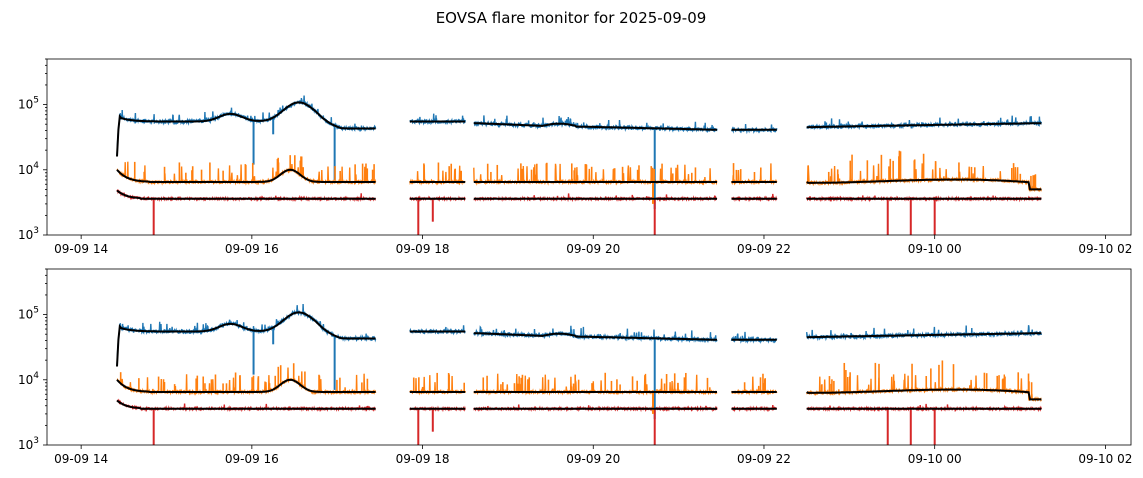 The width and height of the screenshot is (1143, 478). I want to click on series-mid-channel, so click(579, 177).